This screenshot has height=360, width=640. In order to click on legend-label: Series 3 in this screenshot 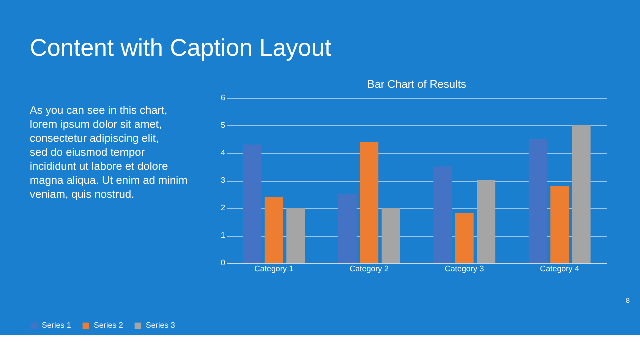, I will do `click(161, 325)`.